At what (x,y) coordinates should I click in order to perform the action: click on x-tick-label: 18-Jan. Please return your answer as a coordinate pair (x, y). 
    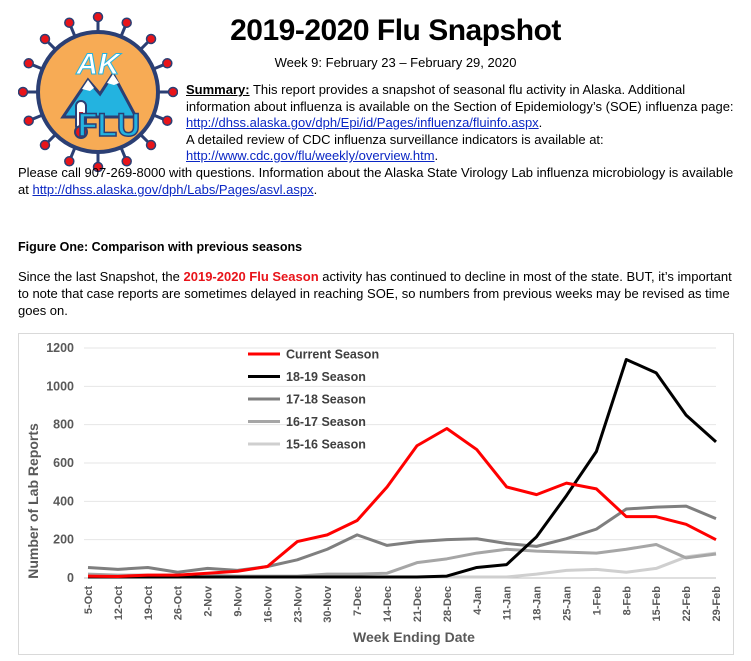
    Looking at the image, I should click on (538, 603).